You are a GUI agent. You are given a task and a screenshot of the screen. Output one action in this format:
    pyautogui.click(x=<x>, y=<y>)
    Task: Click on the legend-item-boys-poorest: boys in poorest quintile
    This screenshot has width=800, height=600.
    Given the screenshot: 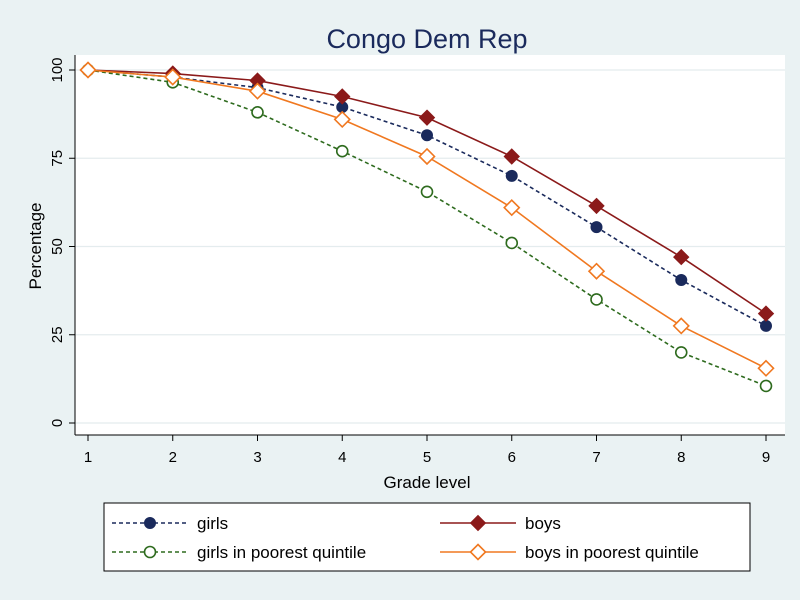 What is the action you would take?
    pyautogui.click(x=569, y=552)
    